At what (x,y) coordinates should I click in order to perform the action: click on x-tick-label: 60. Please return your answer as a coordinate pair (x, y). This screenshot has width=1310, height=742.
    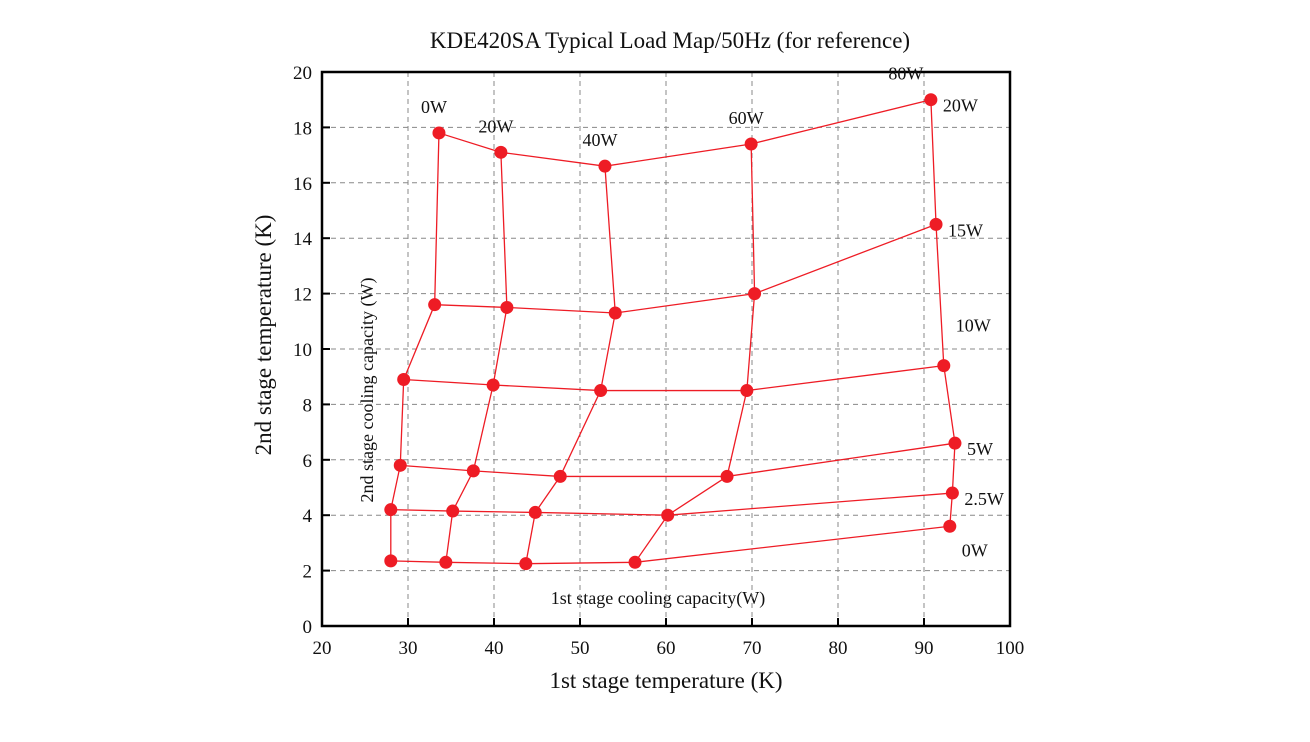
    Looking at the image, I should click on (666, 648).